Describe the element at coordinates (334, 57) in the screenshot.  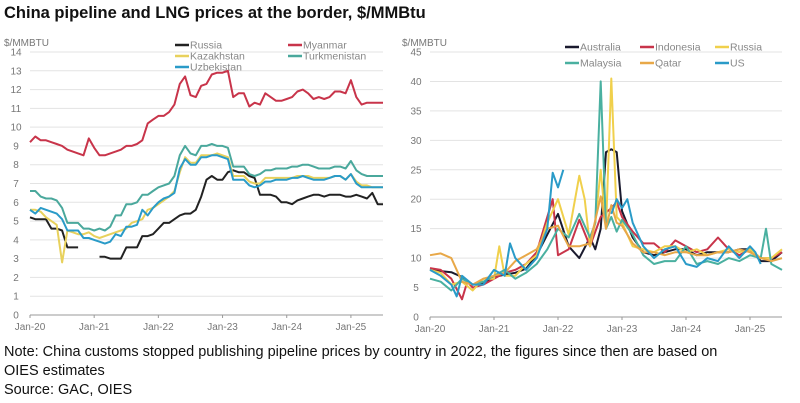
I see `legend-label: Turkmenistan` at that location.